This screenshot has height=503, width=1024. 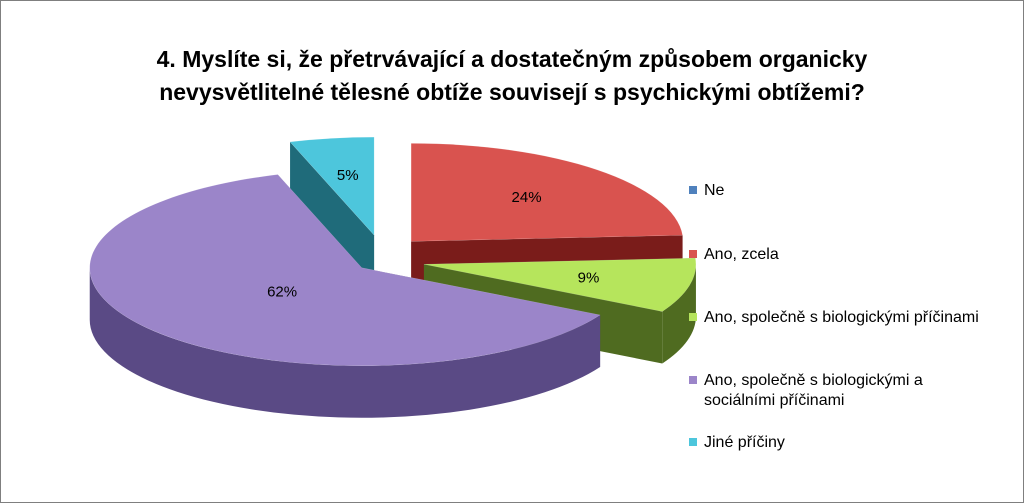 I want to click on pie-slice-wall, so click(x=332, y=214).